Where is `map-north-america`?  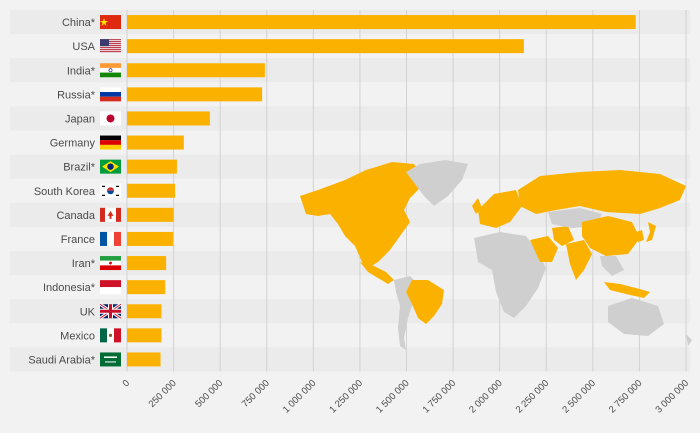 map-north-america is located at coordinates (362, 215).